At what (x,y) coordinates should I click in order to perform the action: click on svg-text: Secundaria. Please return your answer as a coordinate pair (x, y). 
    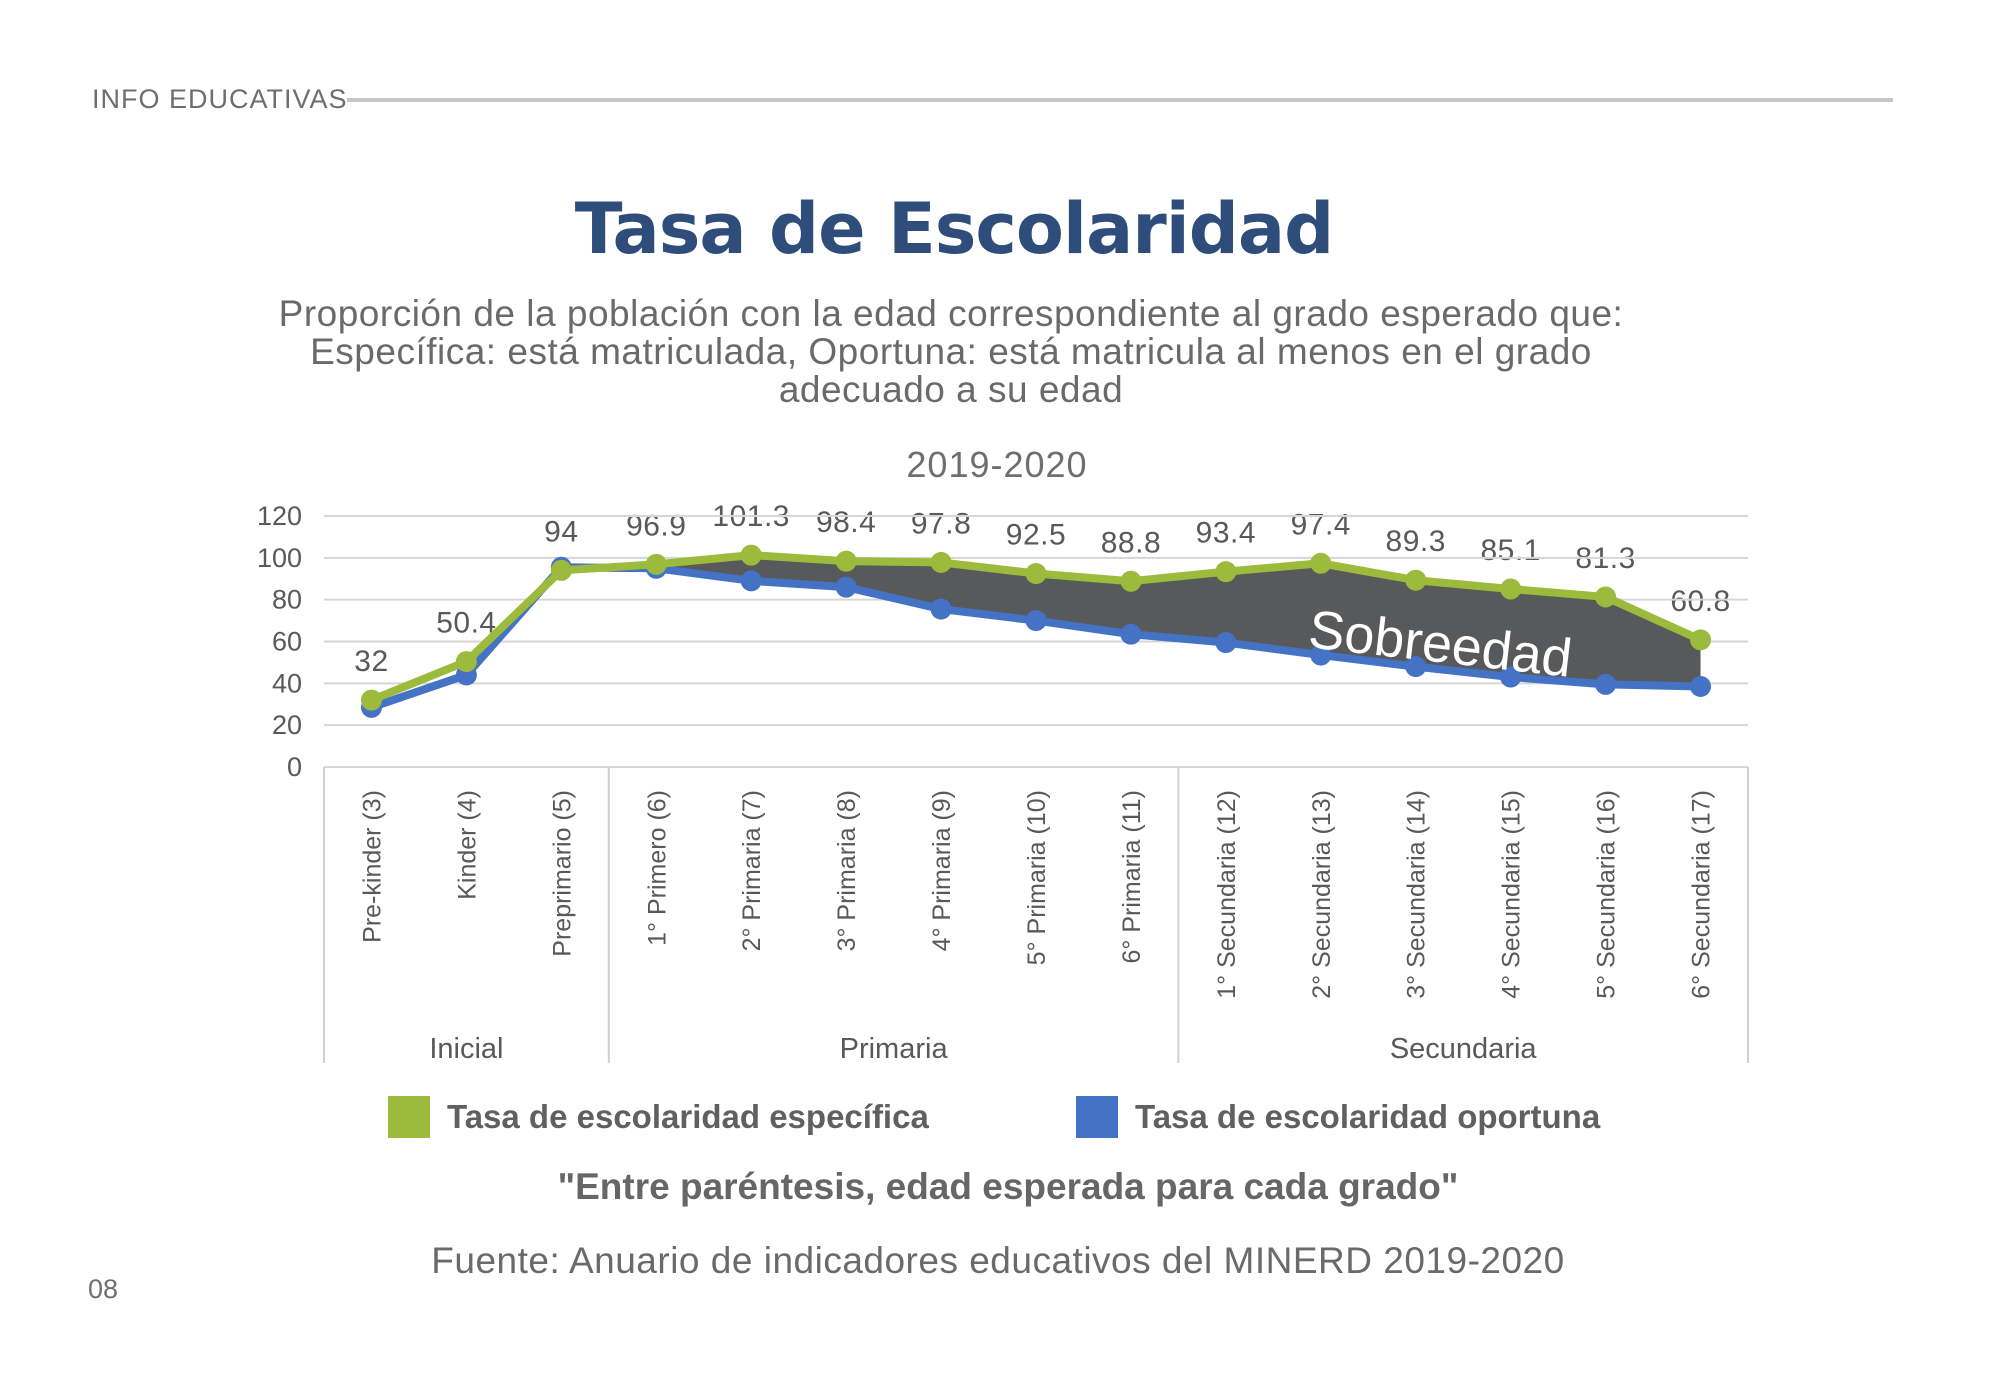
    Looking at the image, I should click on (1464, 1049).